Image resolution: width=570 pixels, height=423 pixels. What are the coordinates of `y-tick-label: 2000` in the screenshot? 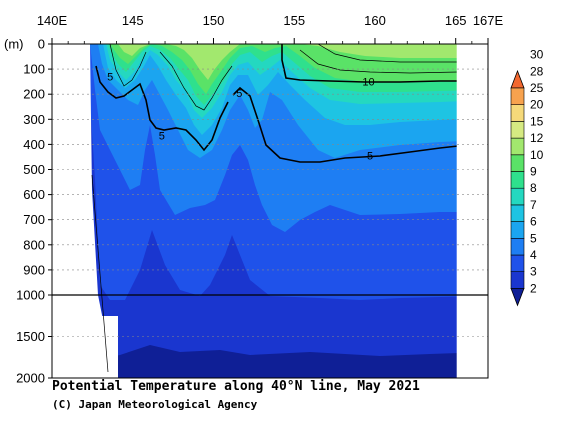 It's located at (30, 378).